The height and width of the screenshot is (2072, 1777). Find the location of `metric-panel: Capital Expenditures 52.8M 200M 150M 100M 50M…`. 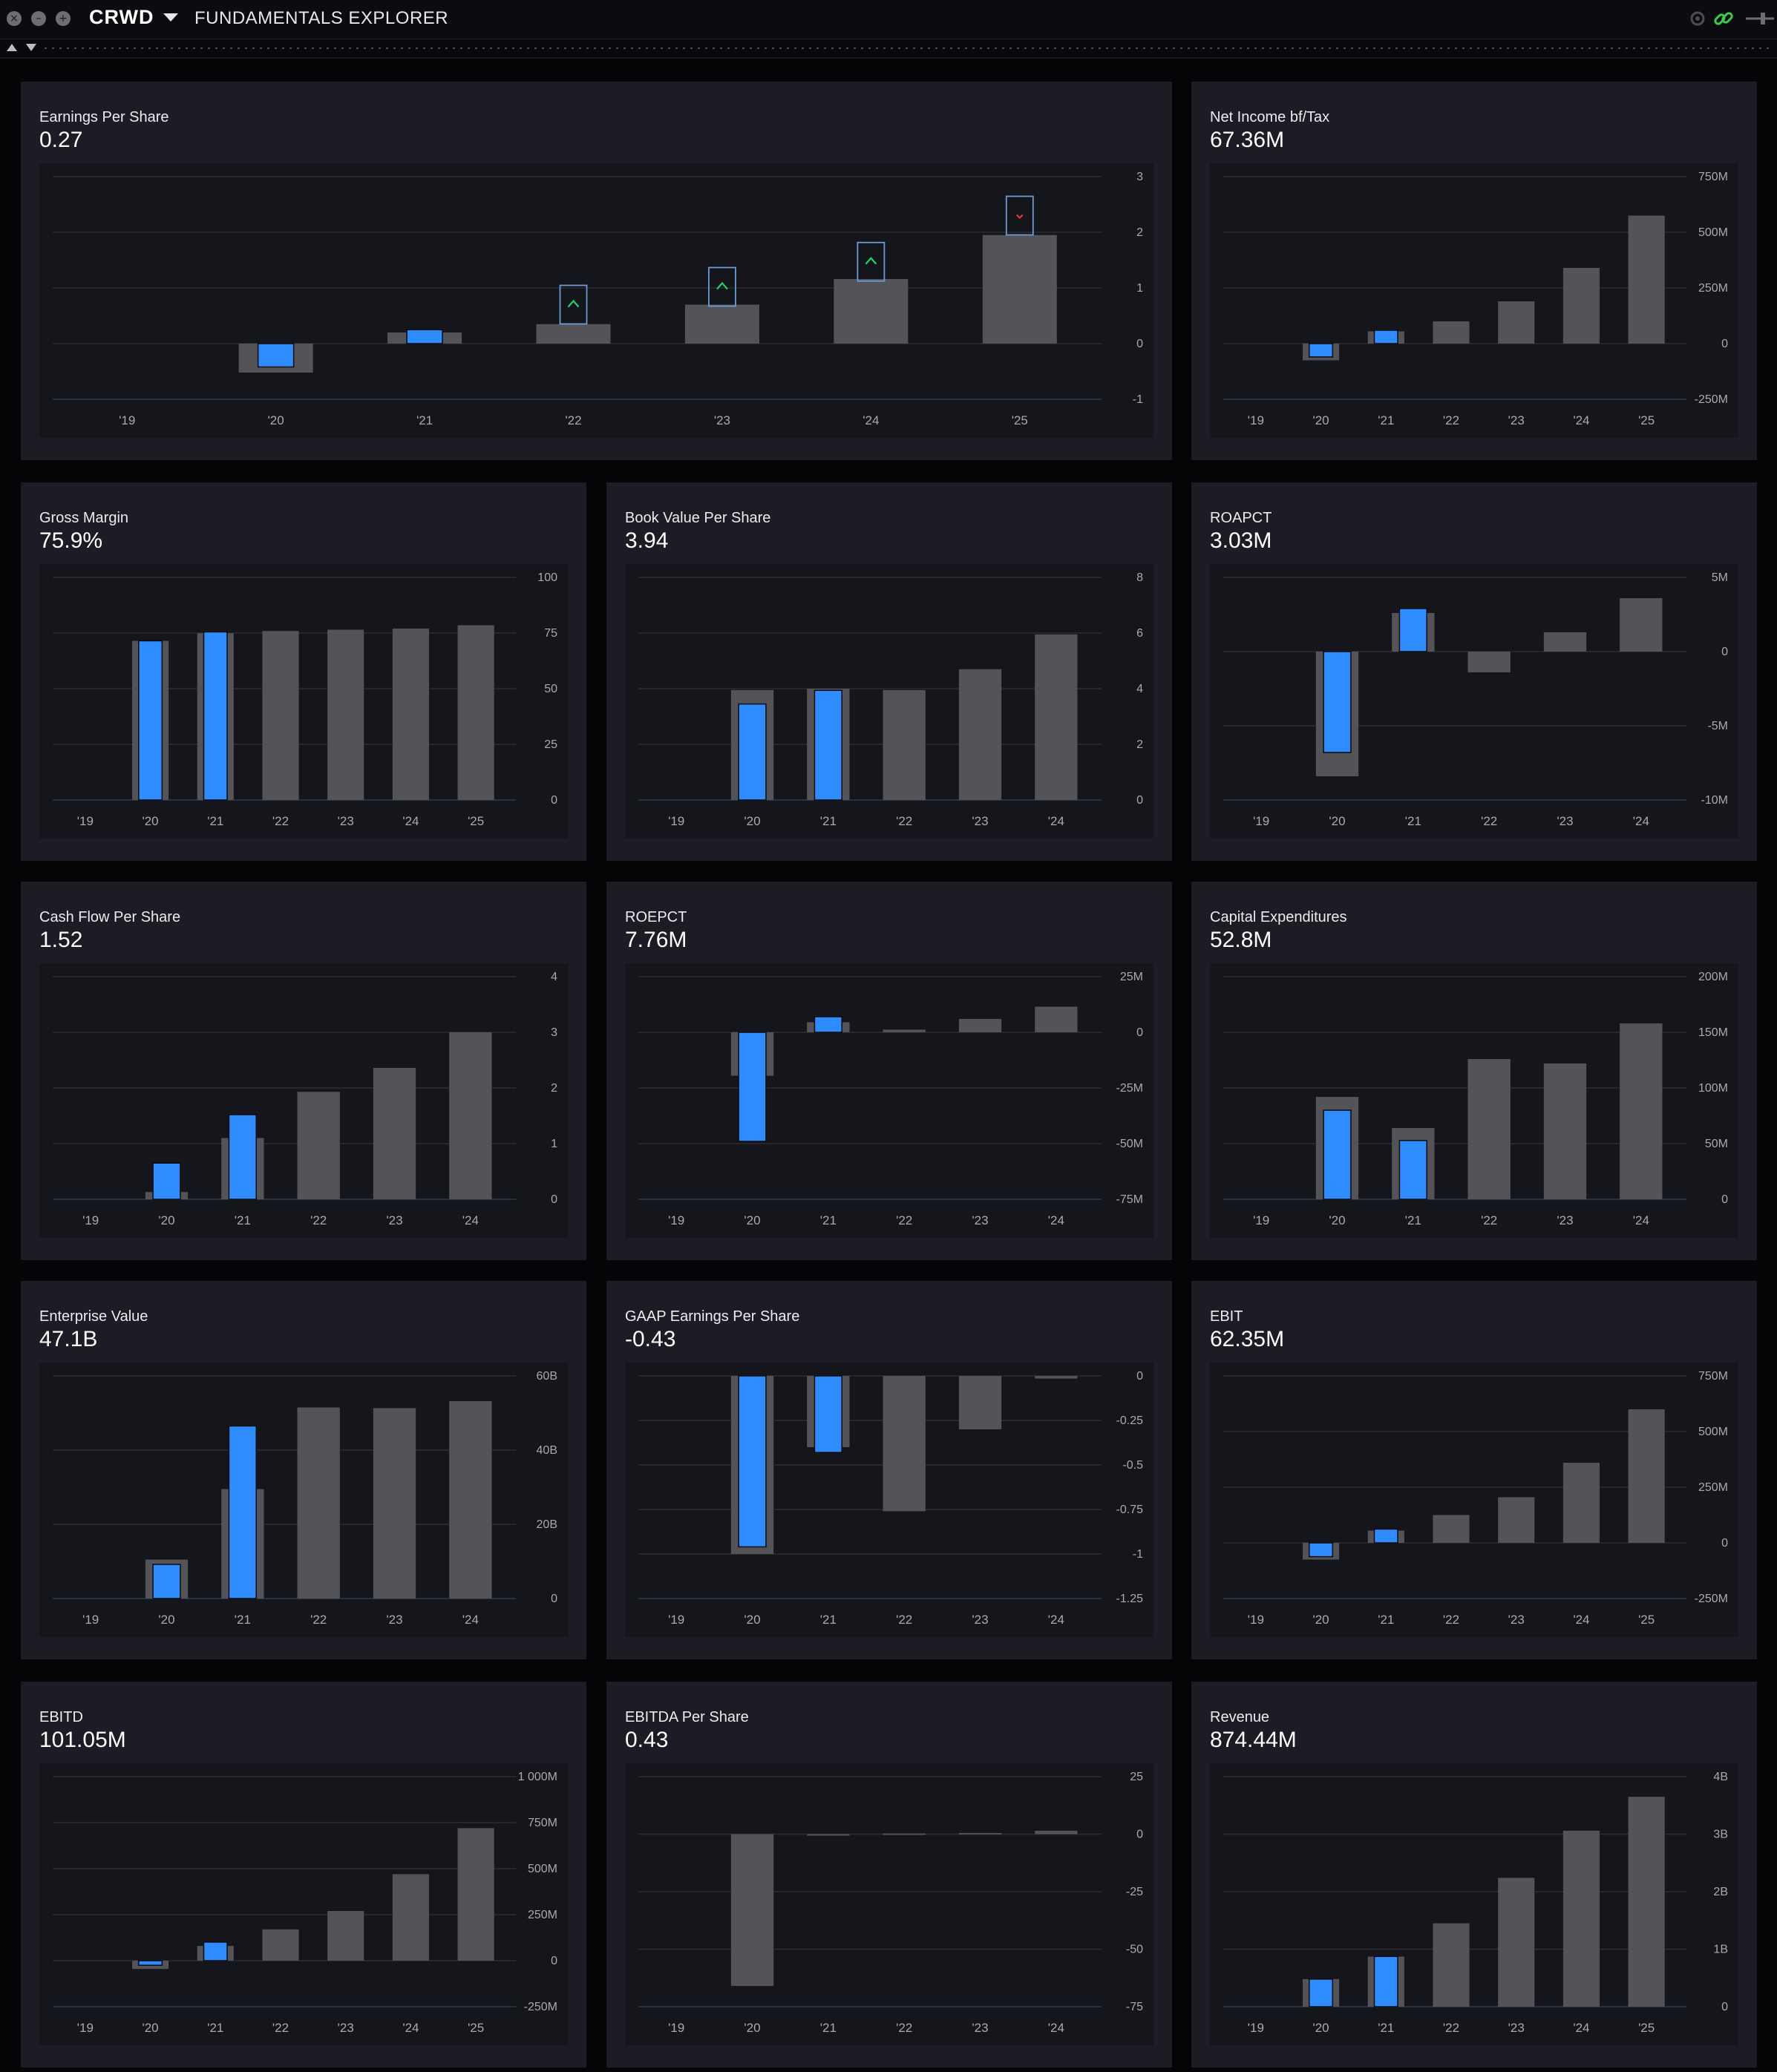

metric-panel: Capital Expenditures 52.8M 200M 150M 100M 50M… is located at coordinates (1474, 1071).